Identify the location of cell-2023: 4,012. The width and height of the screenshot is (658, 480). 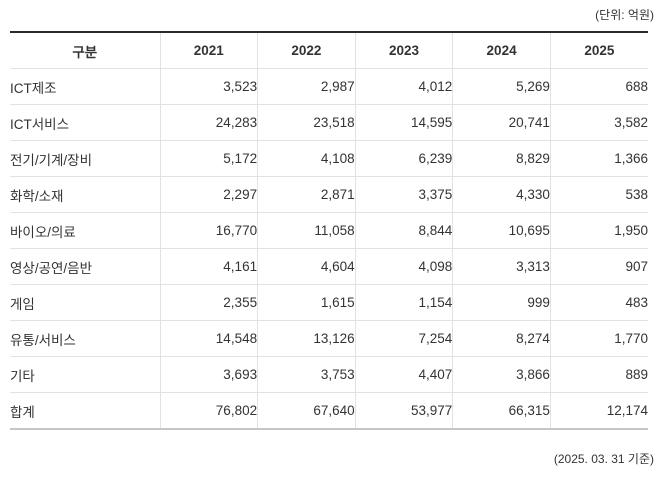
(403, 86).